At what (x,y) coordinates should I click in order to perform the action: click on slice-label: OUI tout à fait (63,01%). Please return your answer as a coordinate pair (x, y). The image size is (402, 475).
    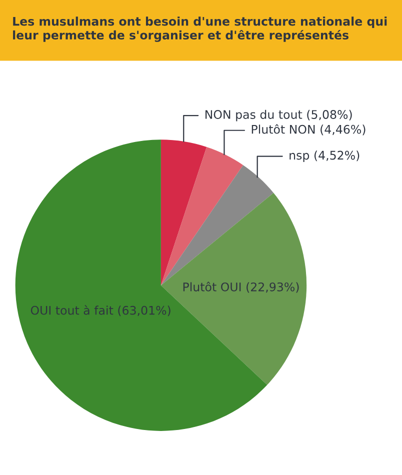
    Looking at the image, I should click on (100, 310).